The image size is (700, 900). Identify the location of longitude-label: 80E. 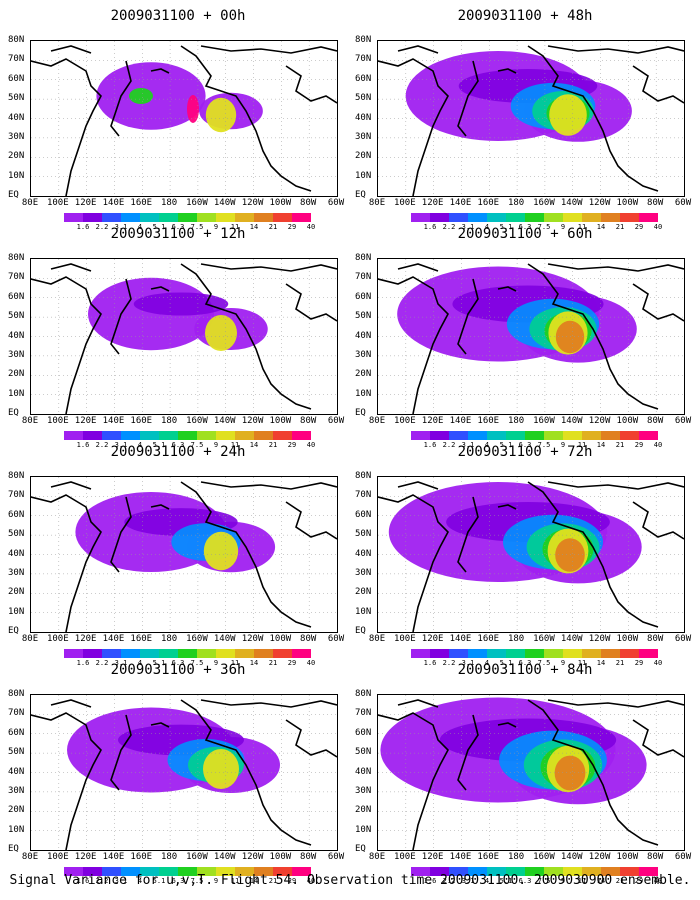
(30, 857).